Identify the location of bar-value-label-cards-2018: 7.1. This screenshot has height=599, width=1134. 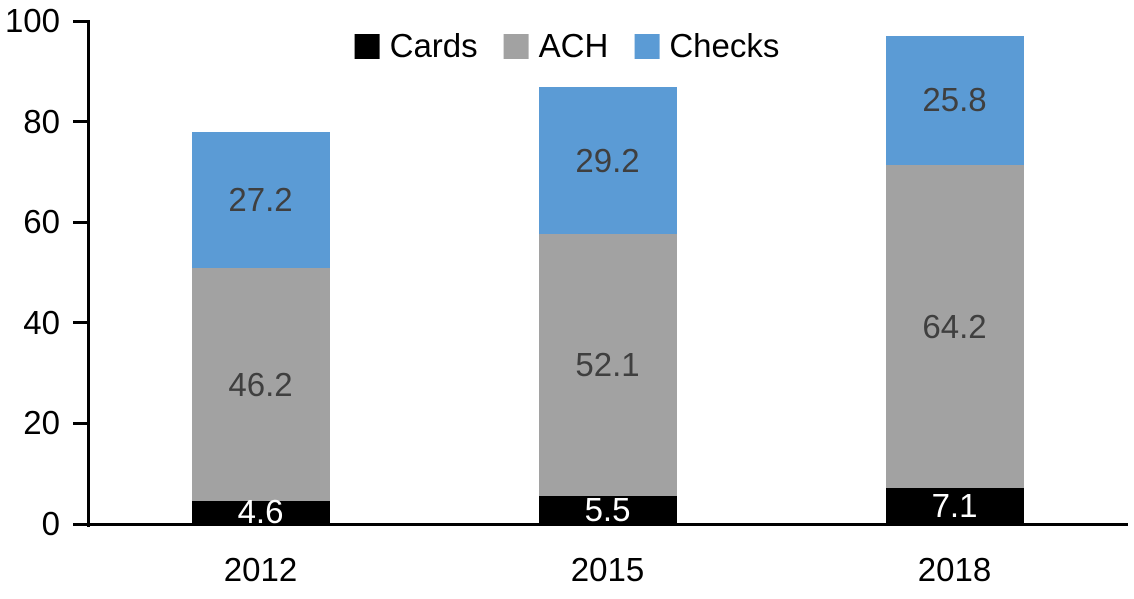
(954, 506).